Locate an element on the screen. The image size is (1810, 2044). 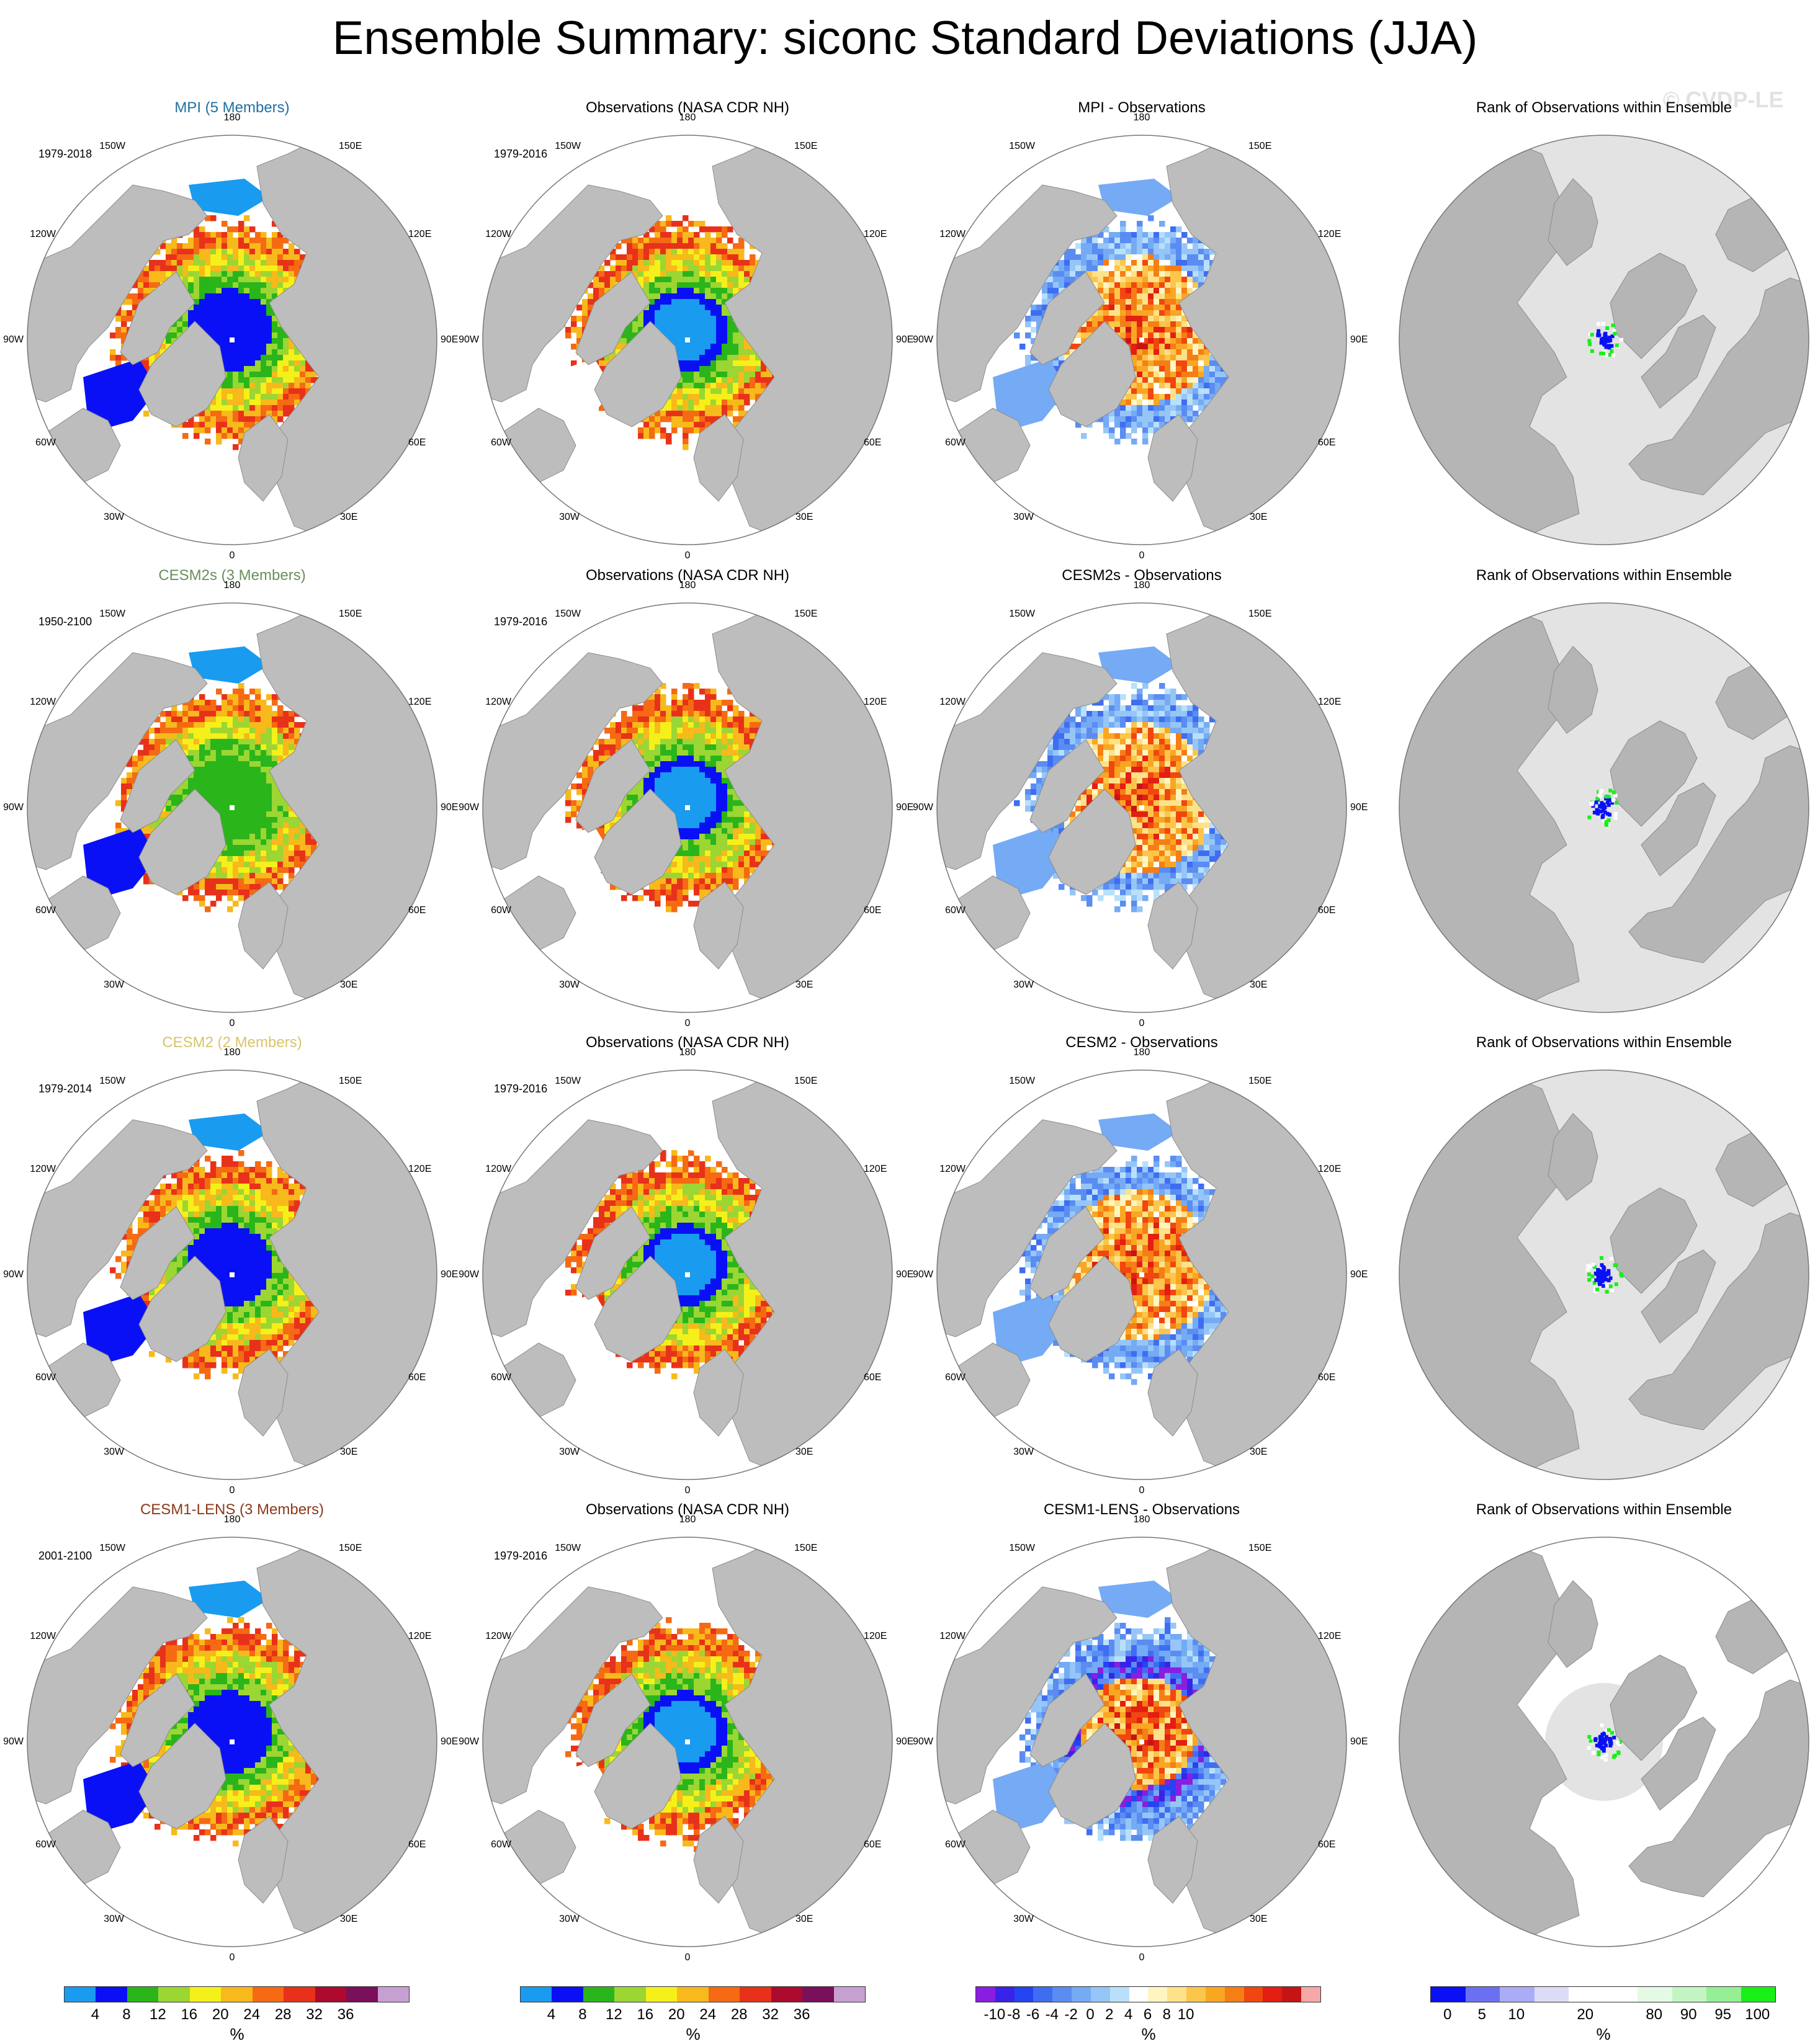
longitude-label: 90E is located at coordinates (1368, 1274).